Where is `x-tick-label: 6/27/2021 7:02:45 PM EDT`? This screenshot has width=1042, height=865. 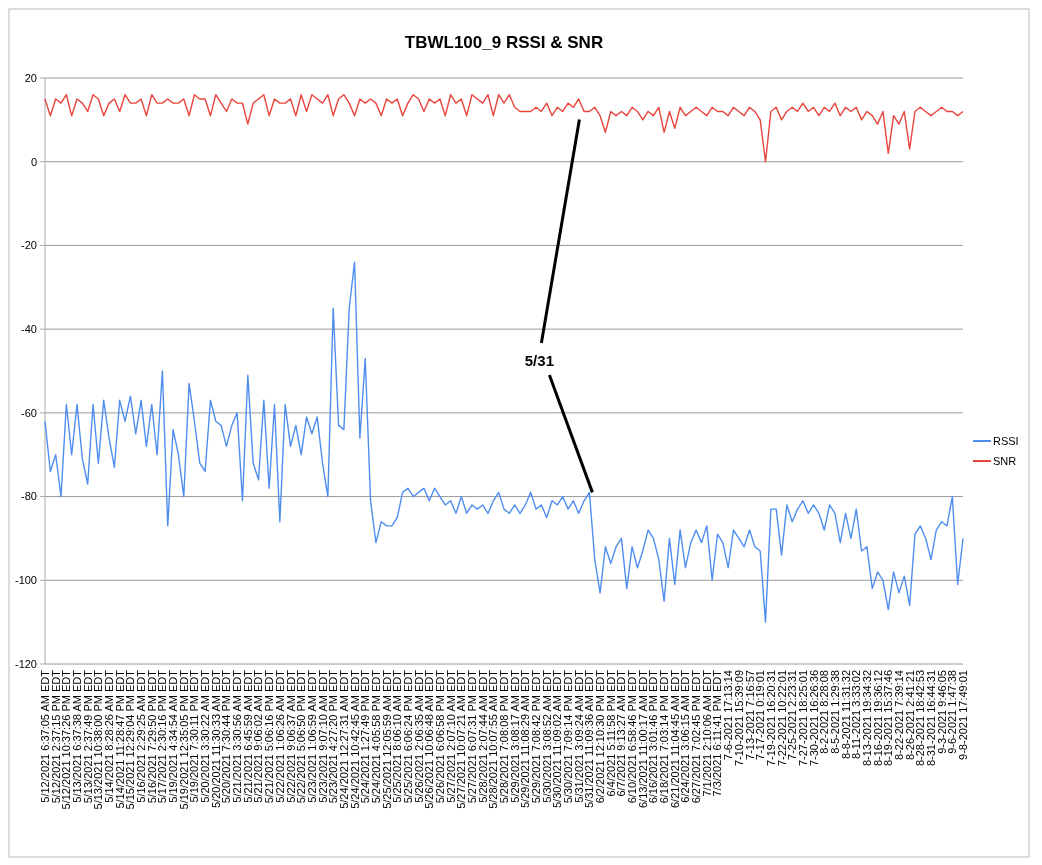 x-tick-label: 6/27/2021 7:02:45 PM EDT is located at coordinates (696, 736).